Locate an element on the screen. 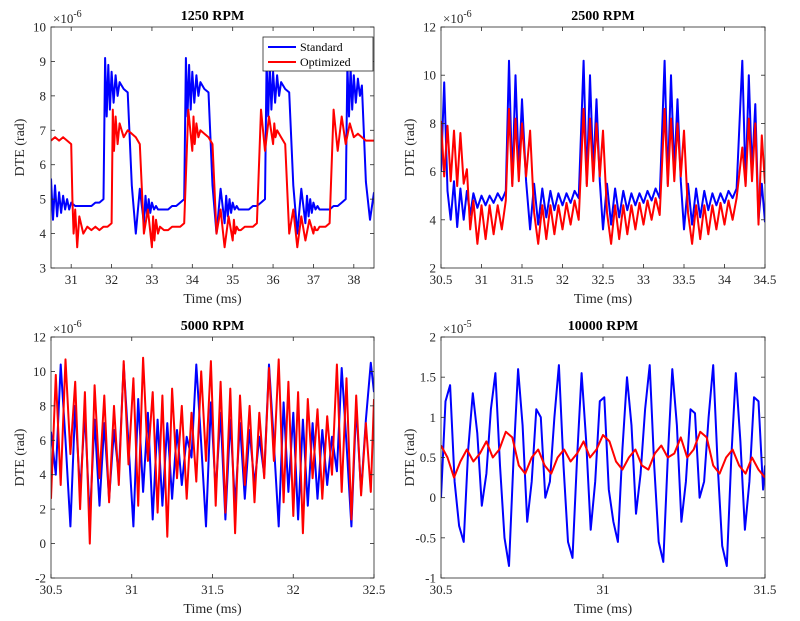 The width and height of the screenshot is (800, 621). legend-label-optimized: Optimized is located at coordinates (325, 62).